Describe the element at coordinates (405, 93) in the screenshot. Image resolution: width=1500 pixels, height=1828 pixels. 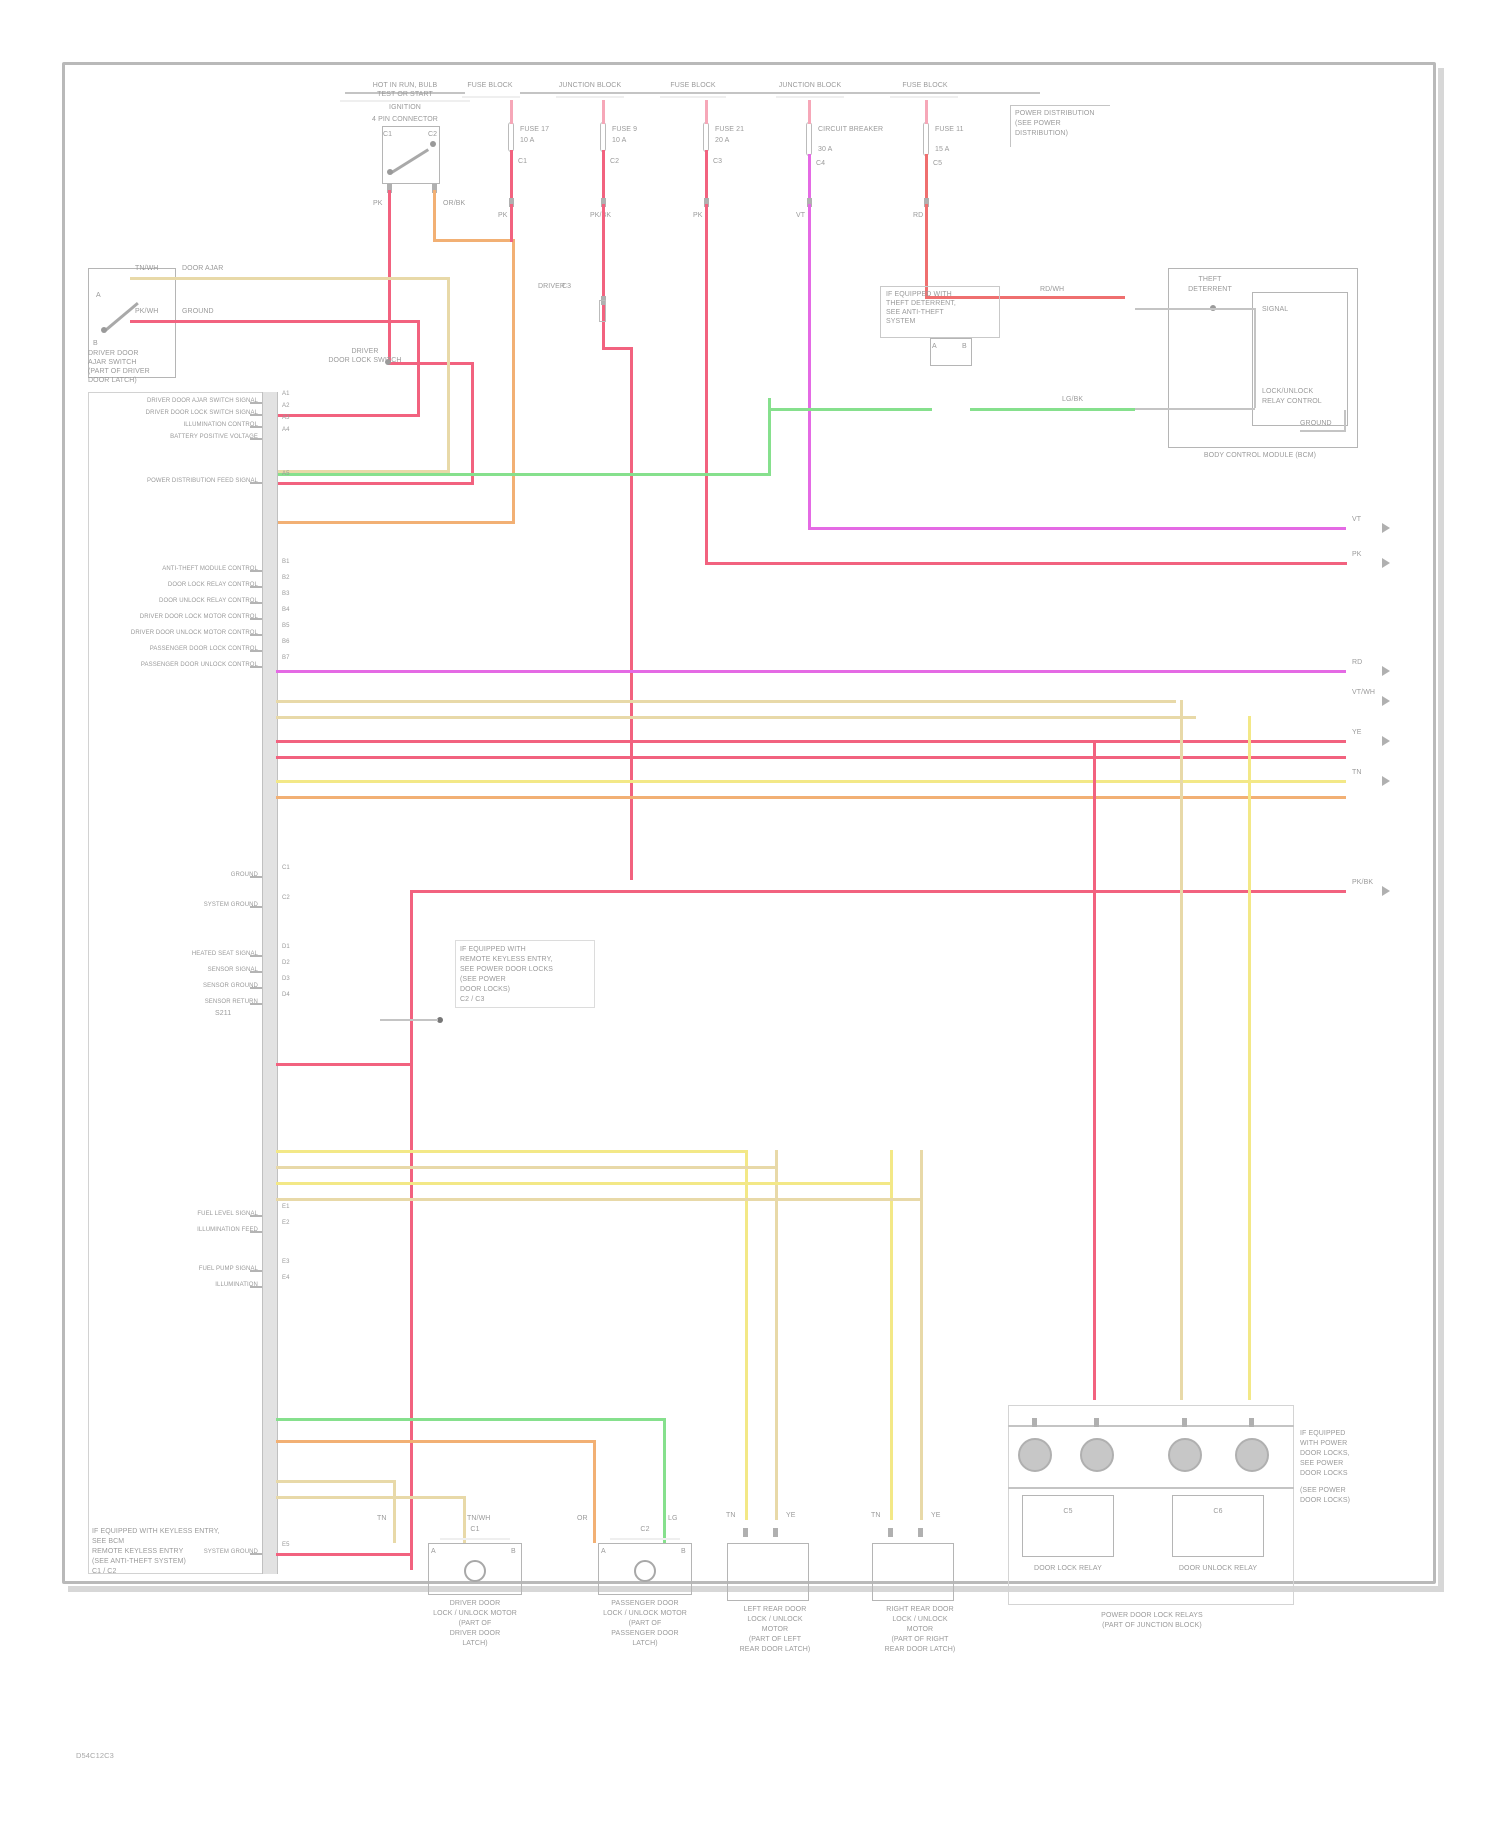
I see `top-bus-line-left` at that location.